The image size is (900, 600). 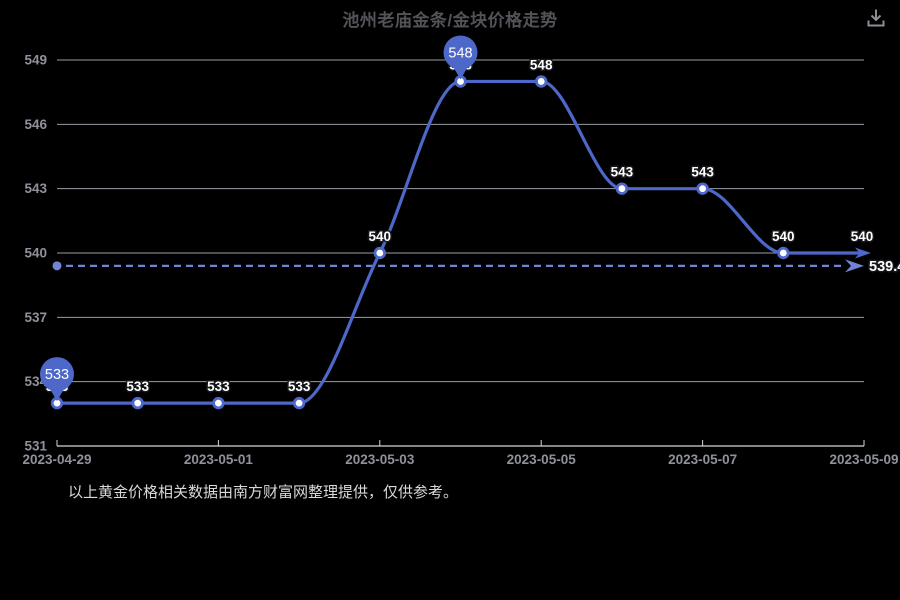 What do you see at coordinates (35, 124) in the screenshot?
I see `y-axis-label: 546` at bounding box center [35, 124].